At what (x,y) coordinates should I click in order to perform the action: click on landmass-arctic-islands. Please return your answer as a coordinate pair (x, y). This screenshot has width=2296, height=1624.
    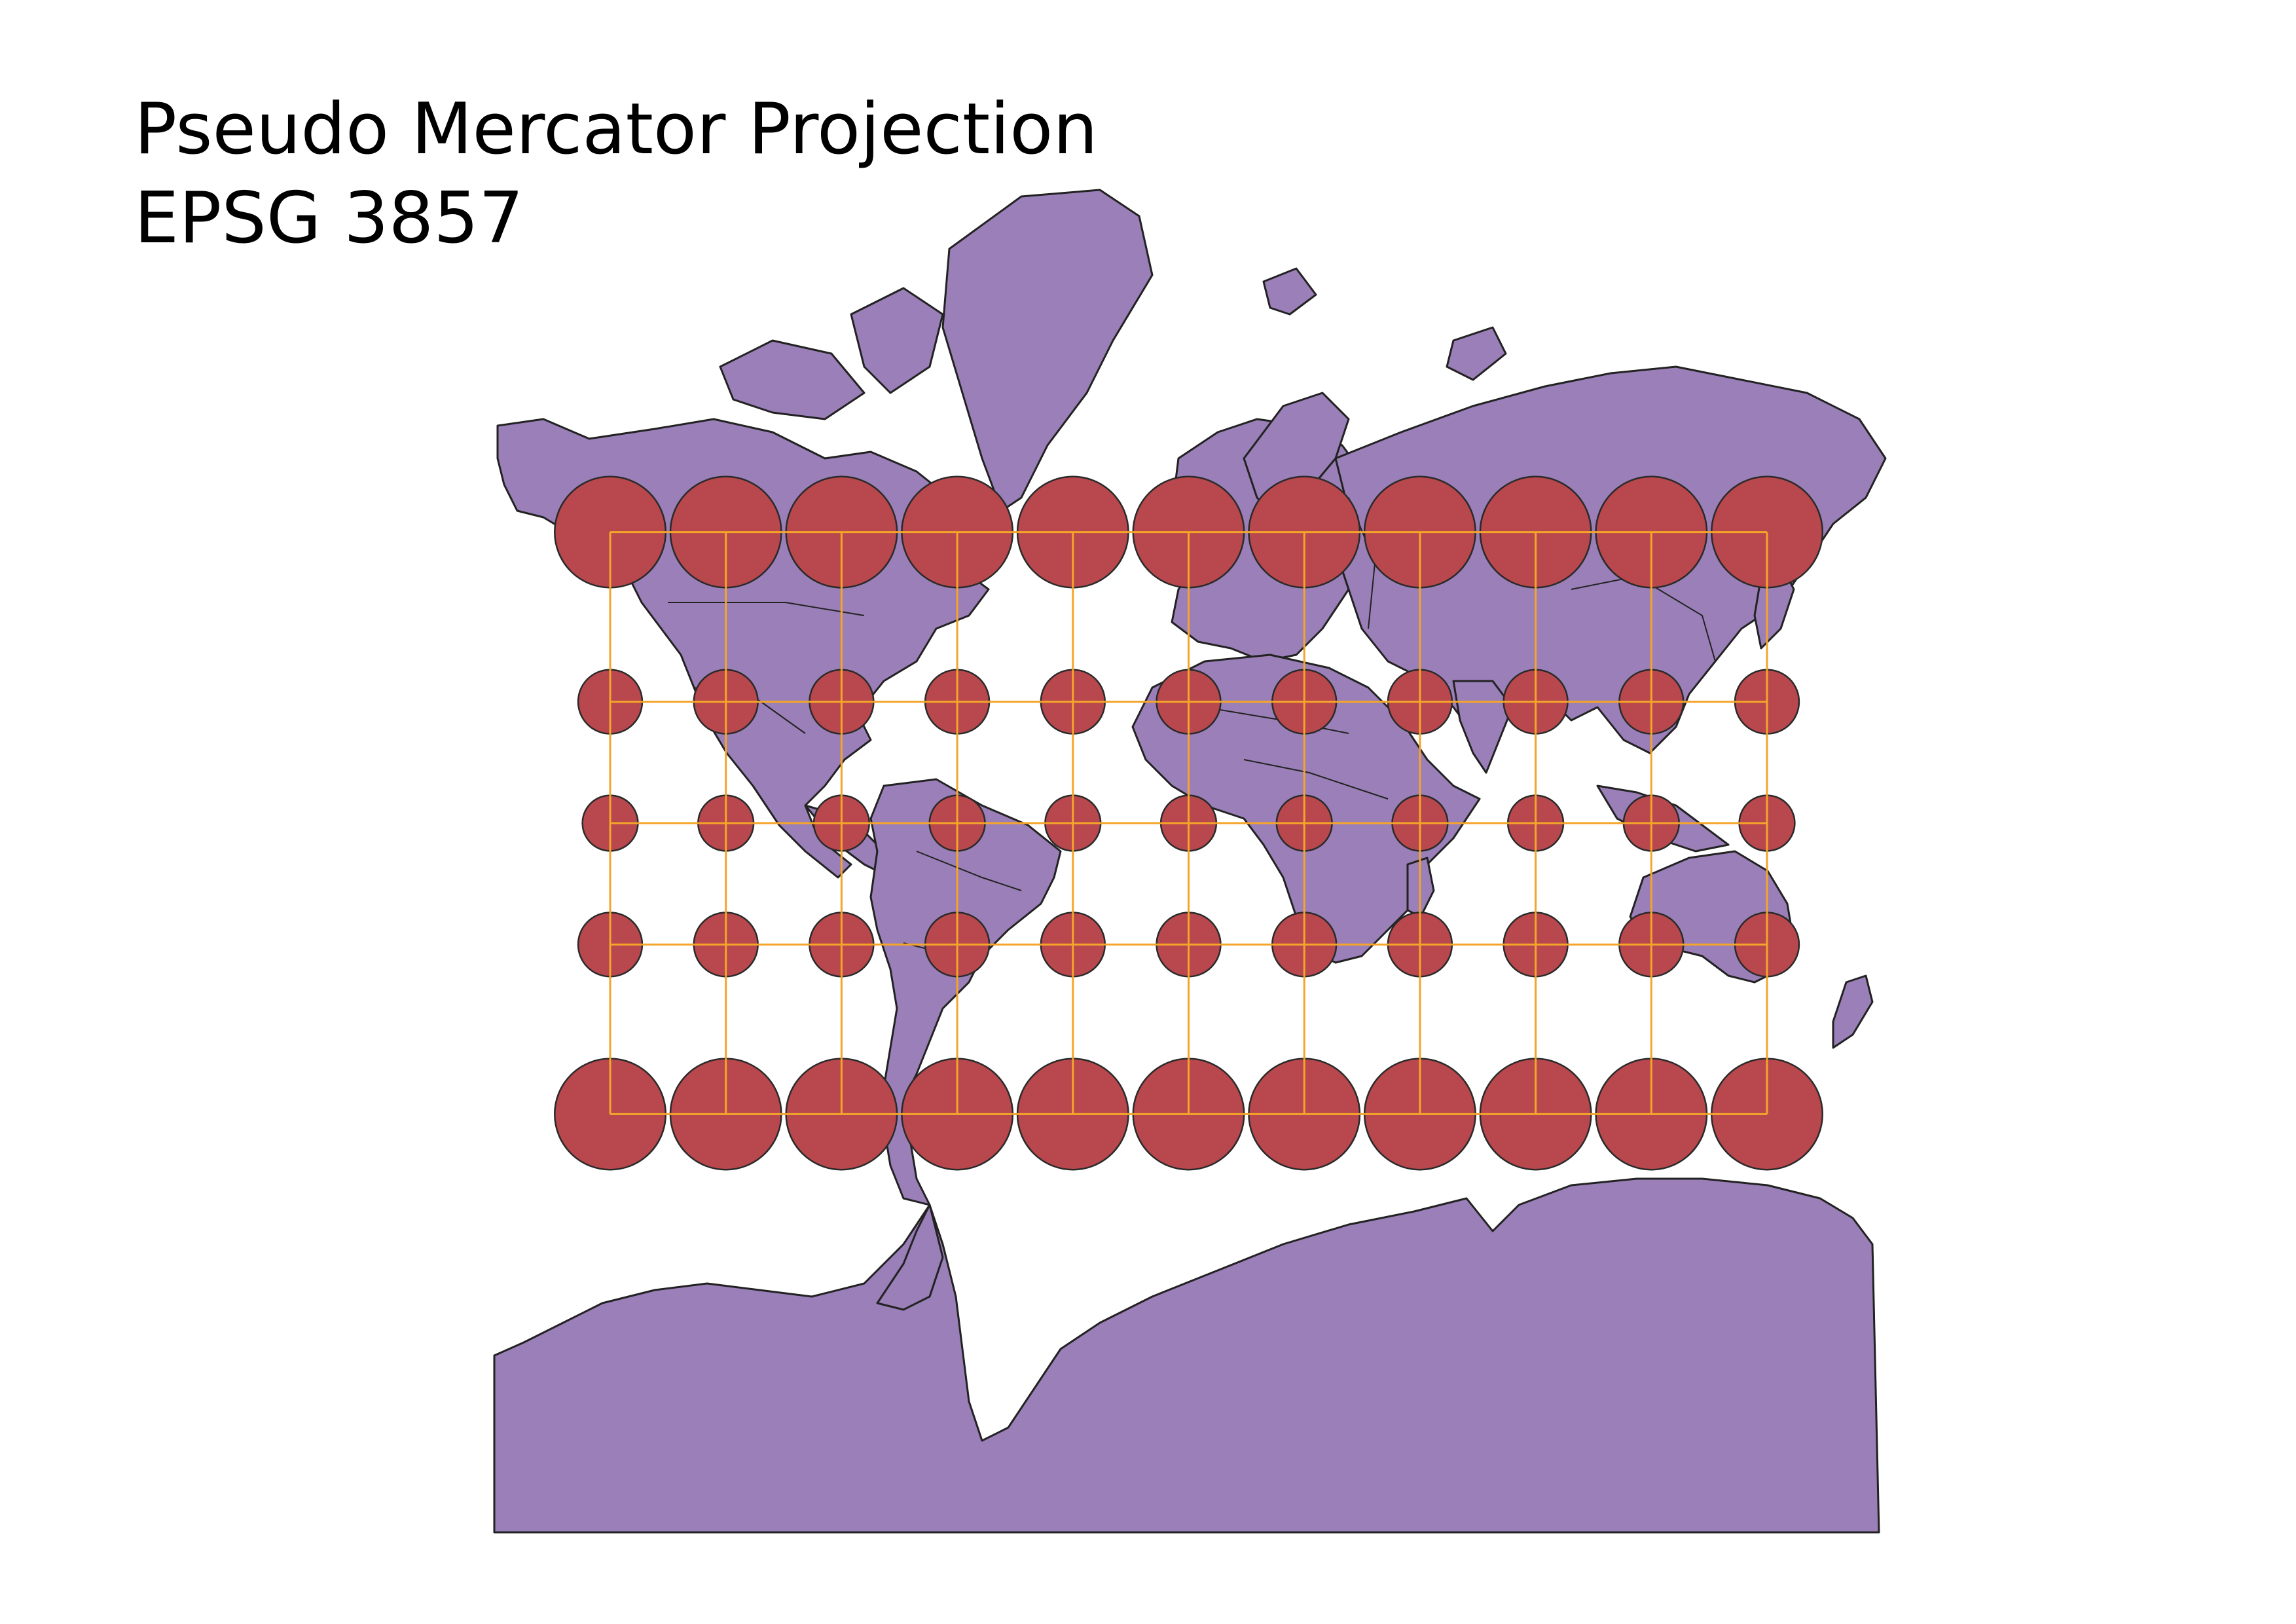
    Looking at the image, I should click on (792, 379).